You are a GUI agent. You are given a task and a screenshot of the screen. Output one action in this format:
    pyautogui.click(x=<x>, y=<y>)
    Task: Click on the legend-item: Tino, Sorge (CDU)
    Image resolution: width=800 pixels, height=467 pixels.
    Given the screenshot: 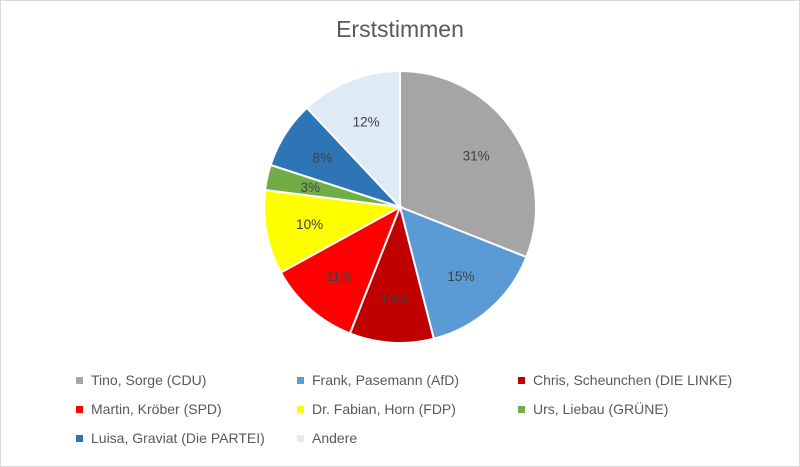 What is the action you would take?
    pyautogui.click(x=141, y=380)
    